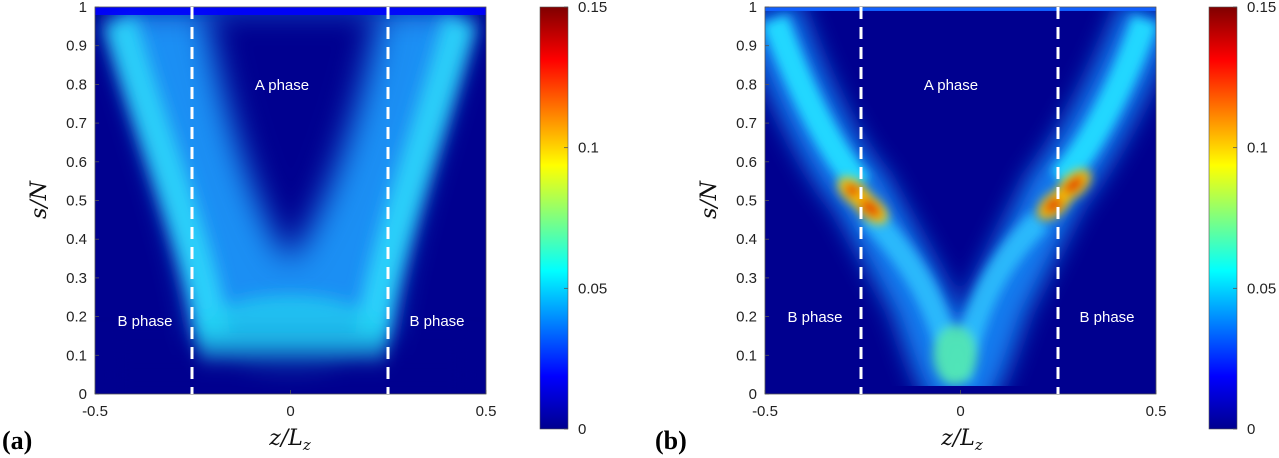  Describe the element at coordinates (289, 440) in the screenshot. I see `x-axis-label-a: z/Lz` at that location.